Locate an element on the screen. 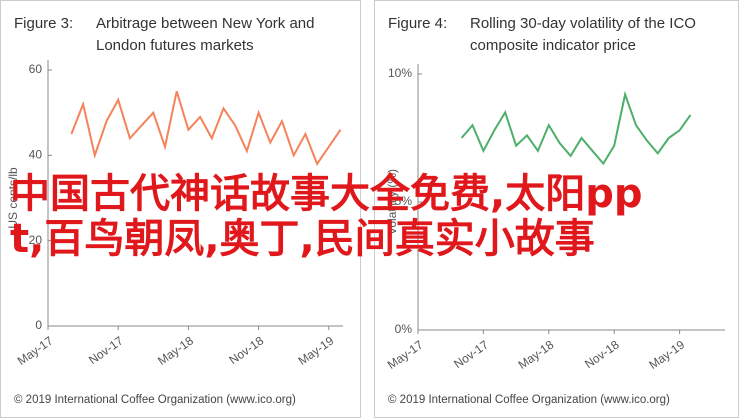 The width and height of the screenshot is (739, 419). chart-title: composite indicator price is located at coordinates (553, 45).